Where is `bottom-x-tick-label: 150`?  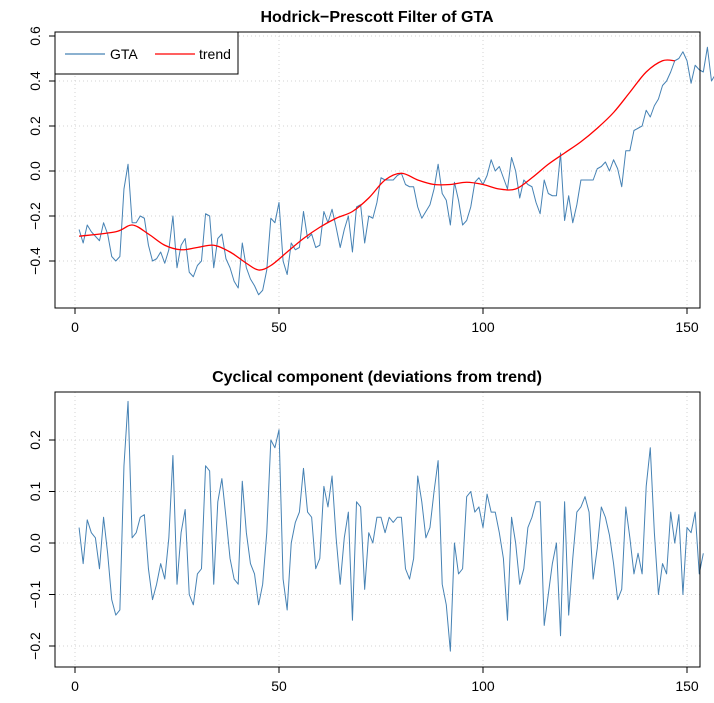 bottom-x-tick-label: 150 is located at coordinates (687, 686).